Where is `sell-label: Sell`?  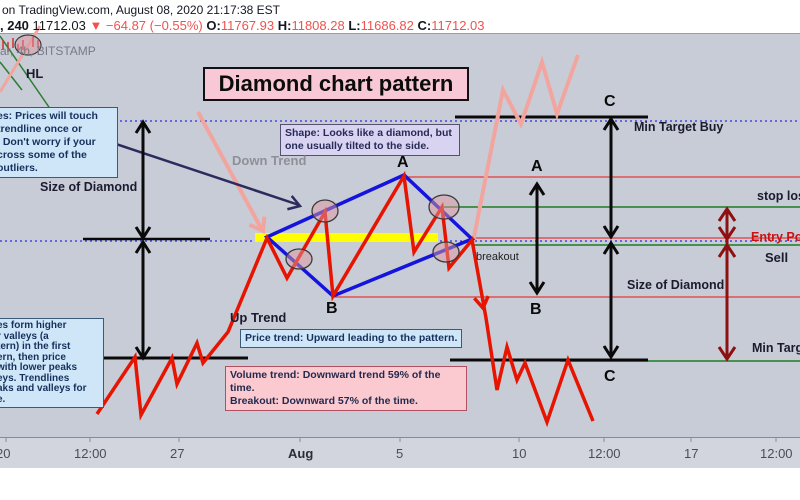
sell-label: Sell is located at coordinates (777, 257).